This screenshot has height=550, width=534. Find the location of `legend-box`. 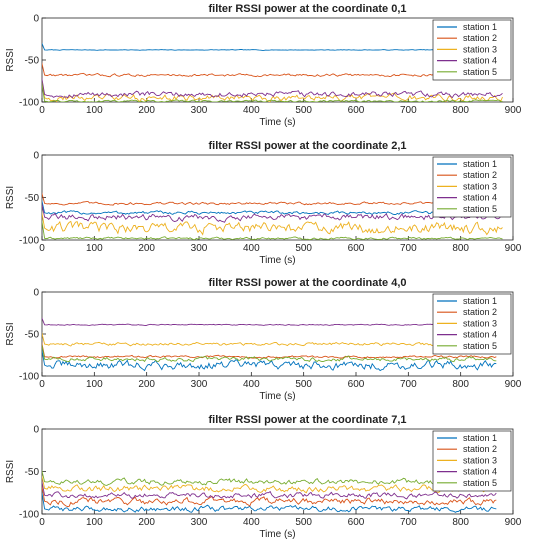

legend-box is located at coordinates (472, 187).